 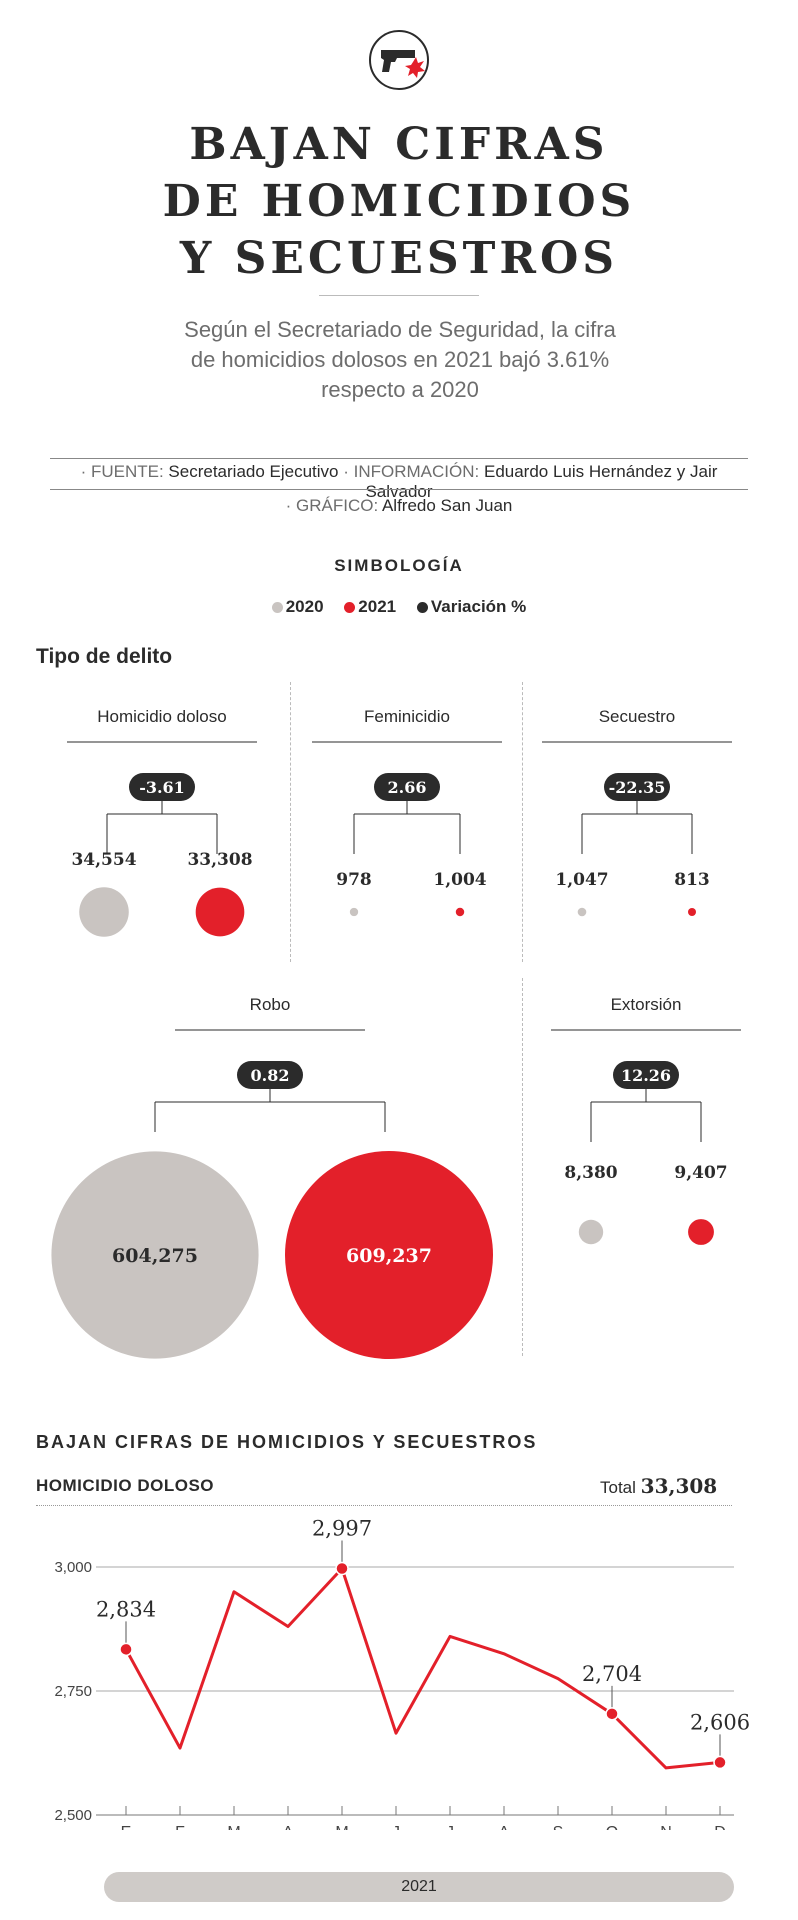 What do you see at coordinates (541, 481) in the screenshot?
I see `info-value: Eduardo Luis Hernández y Jair Salvador` at bounding box center [541, 481].